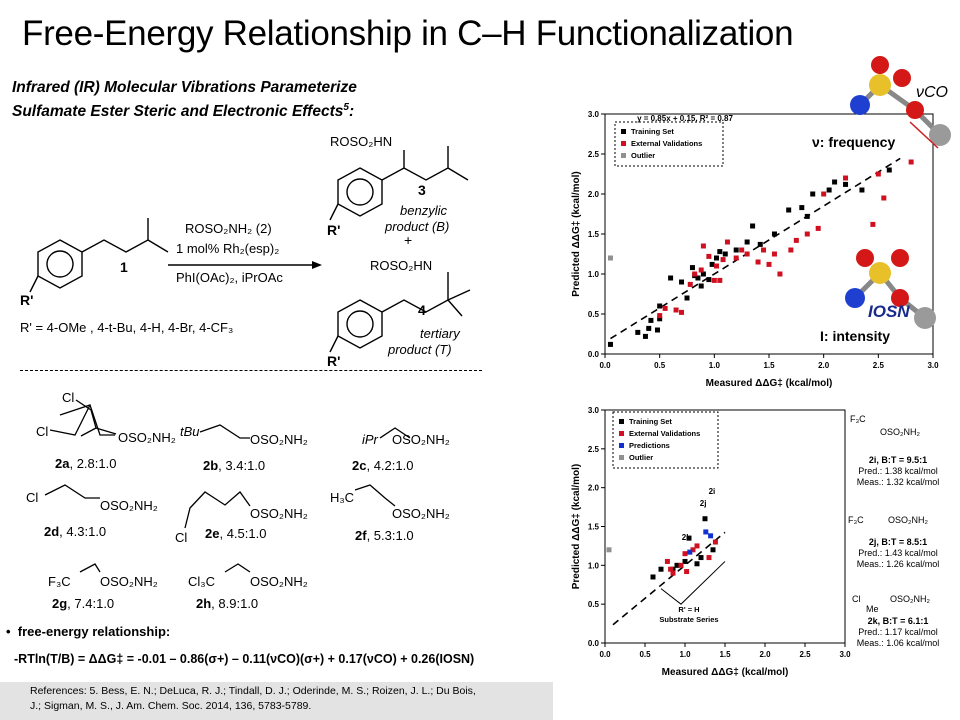  I want to click on compound-2e-caption: 2e, 4.5:1.0, so click(236, 533).